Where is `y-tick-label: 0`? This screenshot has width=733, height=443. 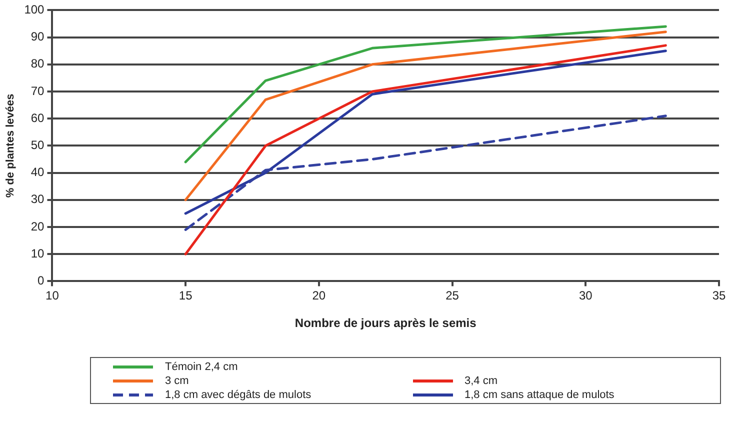 y-tick-label: 0 is located at coordinates (41, 281).